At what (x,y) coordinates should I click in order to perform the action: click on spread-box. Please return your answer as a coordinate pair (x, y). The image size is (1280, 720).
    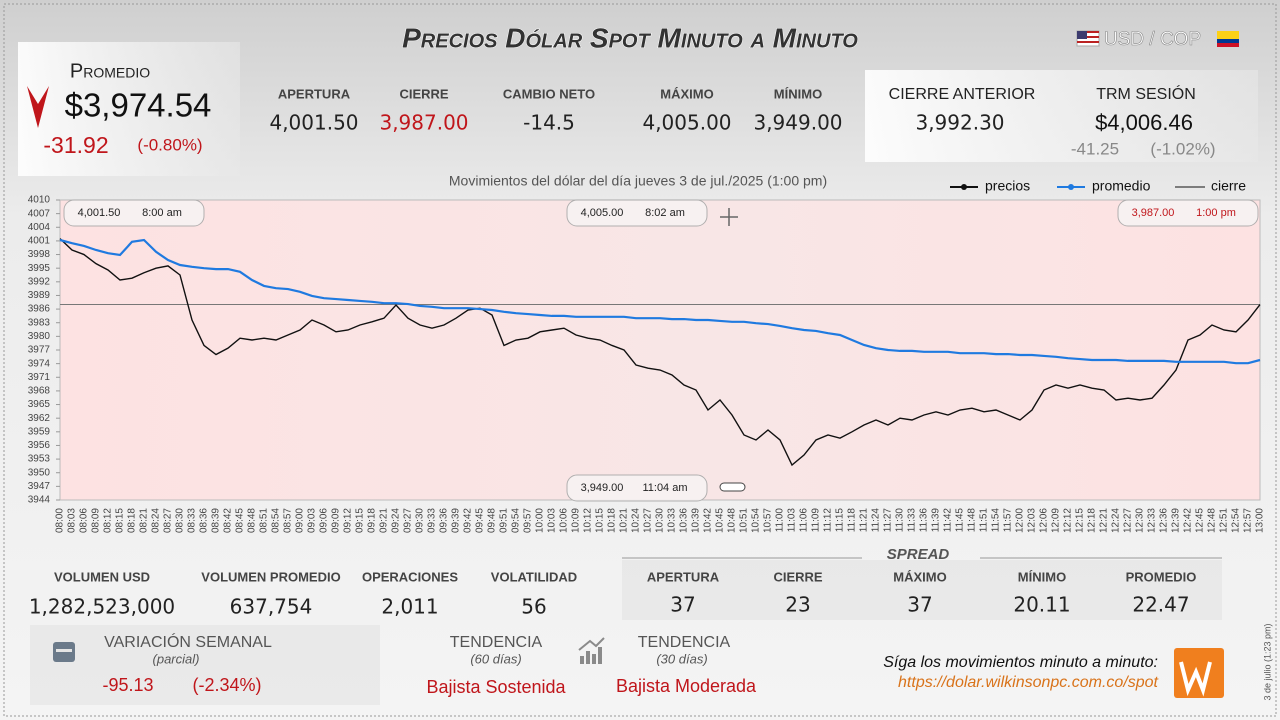
    Looking at the image, I should click on (922, 590).